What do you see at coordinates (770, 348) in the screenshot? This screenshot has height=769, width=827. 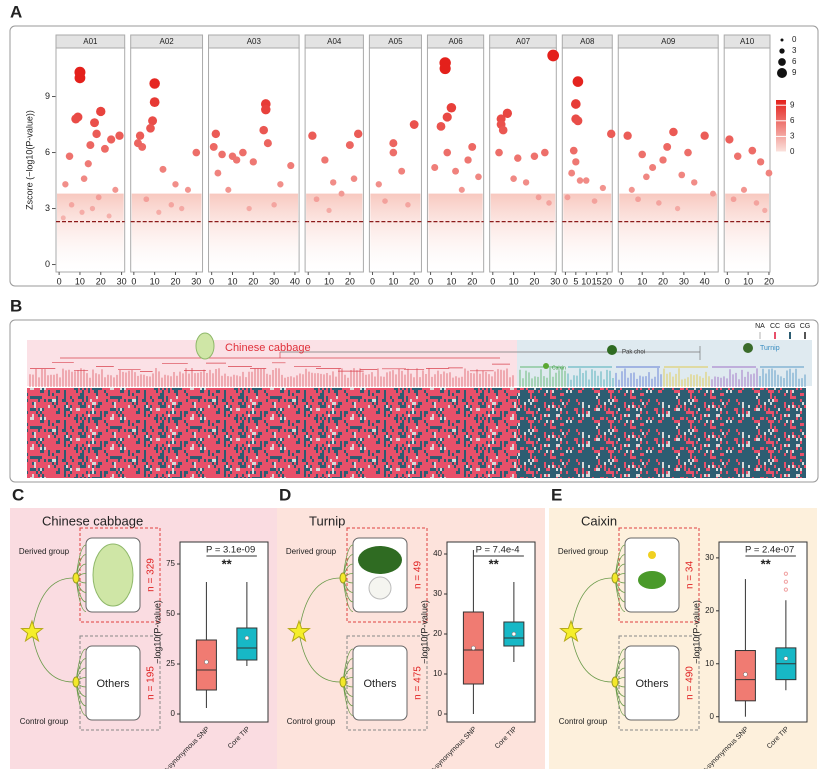 I see `group-label: Turnip` at bounding box center [770, 348].